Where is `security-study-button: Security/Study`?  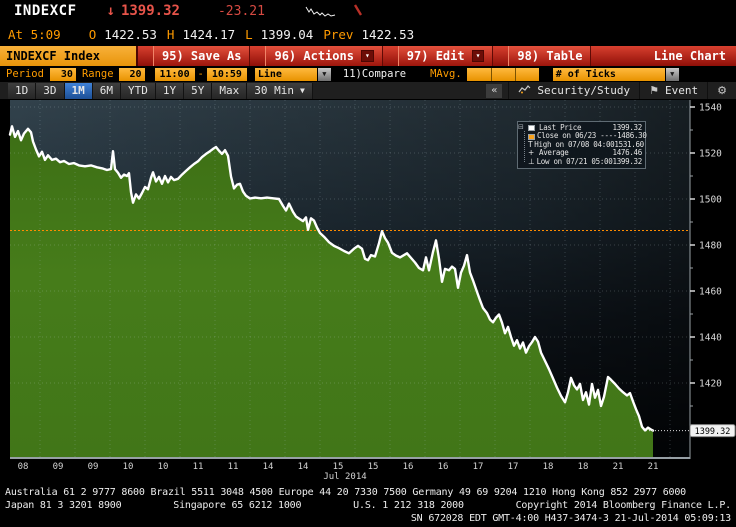
security-study-button: Security/Study is located at coordinates (573, 90).